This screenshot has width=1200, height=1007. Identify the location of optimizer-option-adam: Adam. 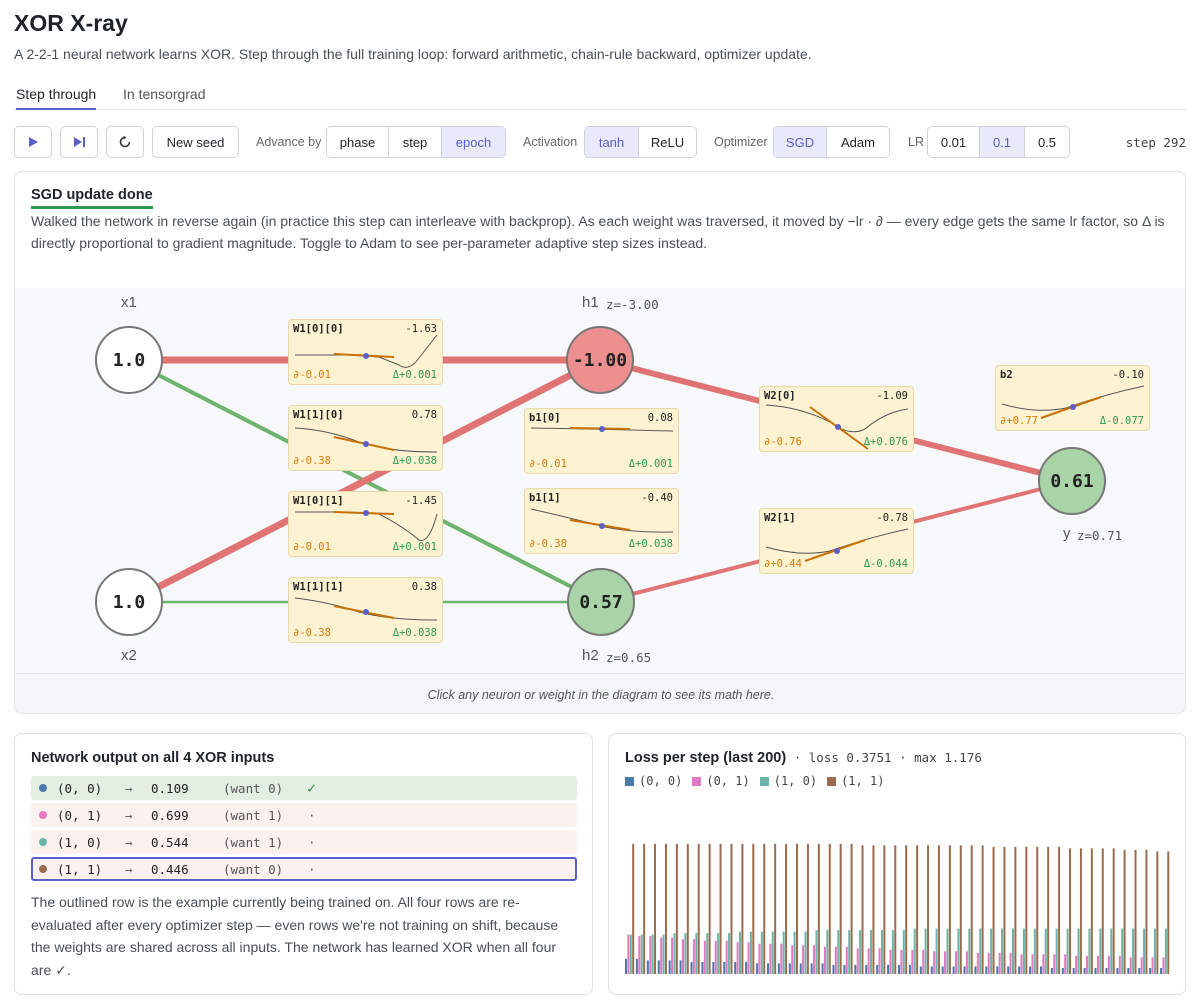
(858, 142).